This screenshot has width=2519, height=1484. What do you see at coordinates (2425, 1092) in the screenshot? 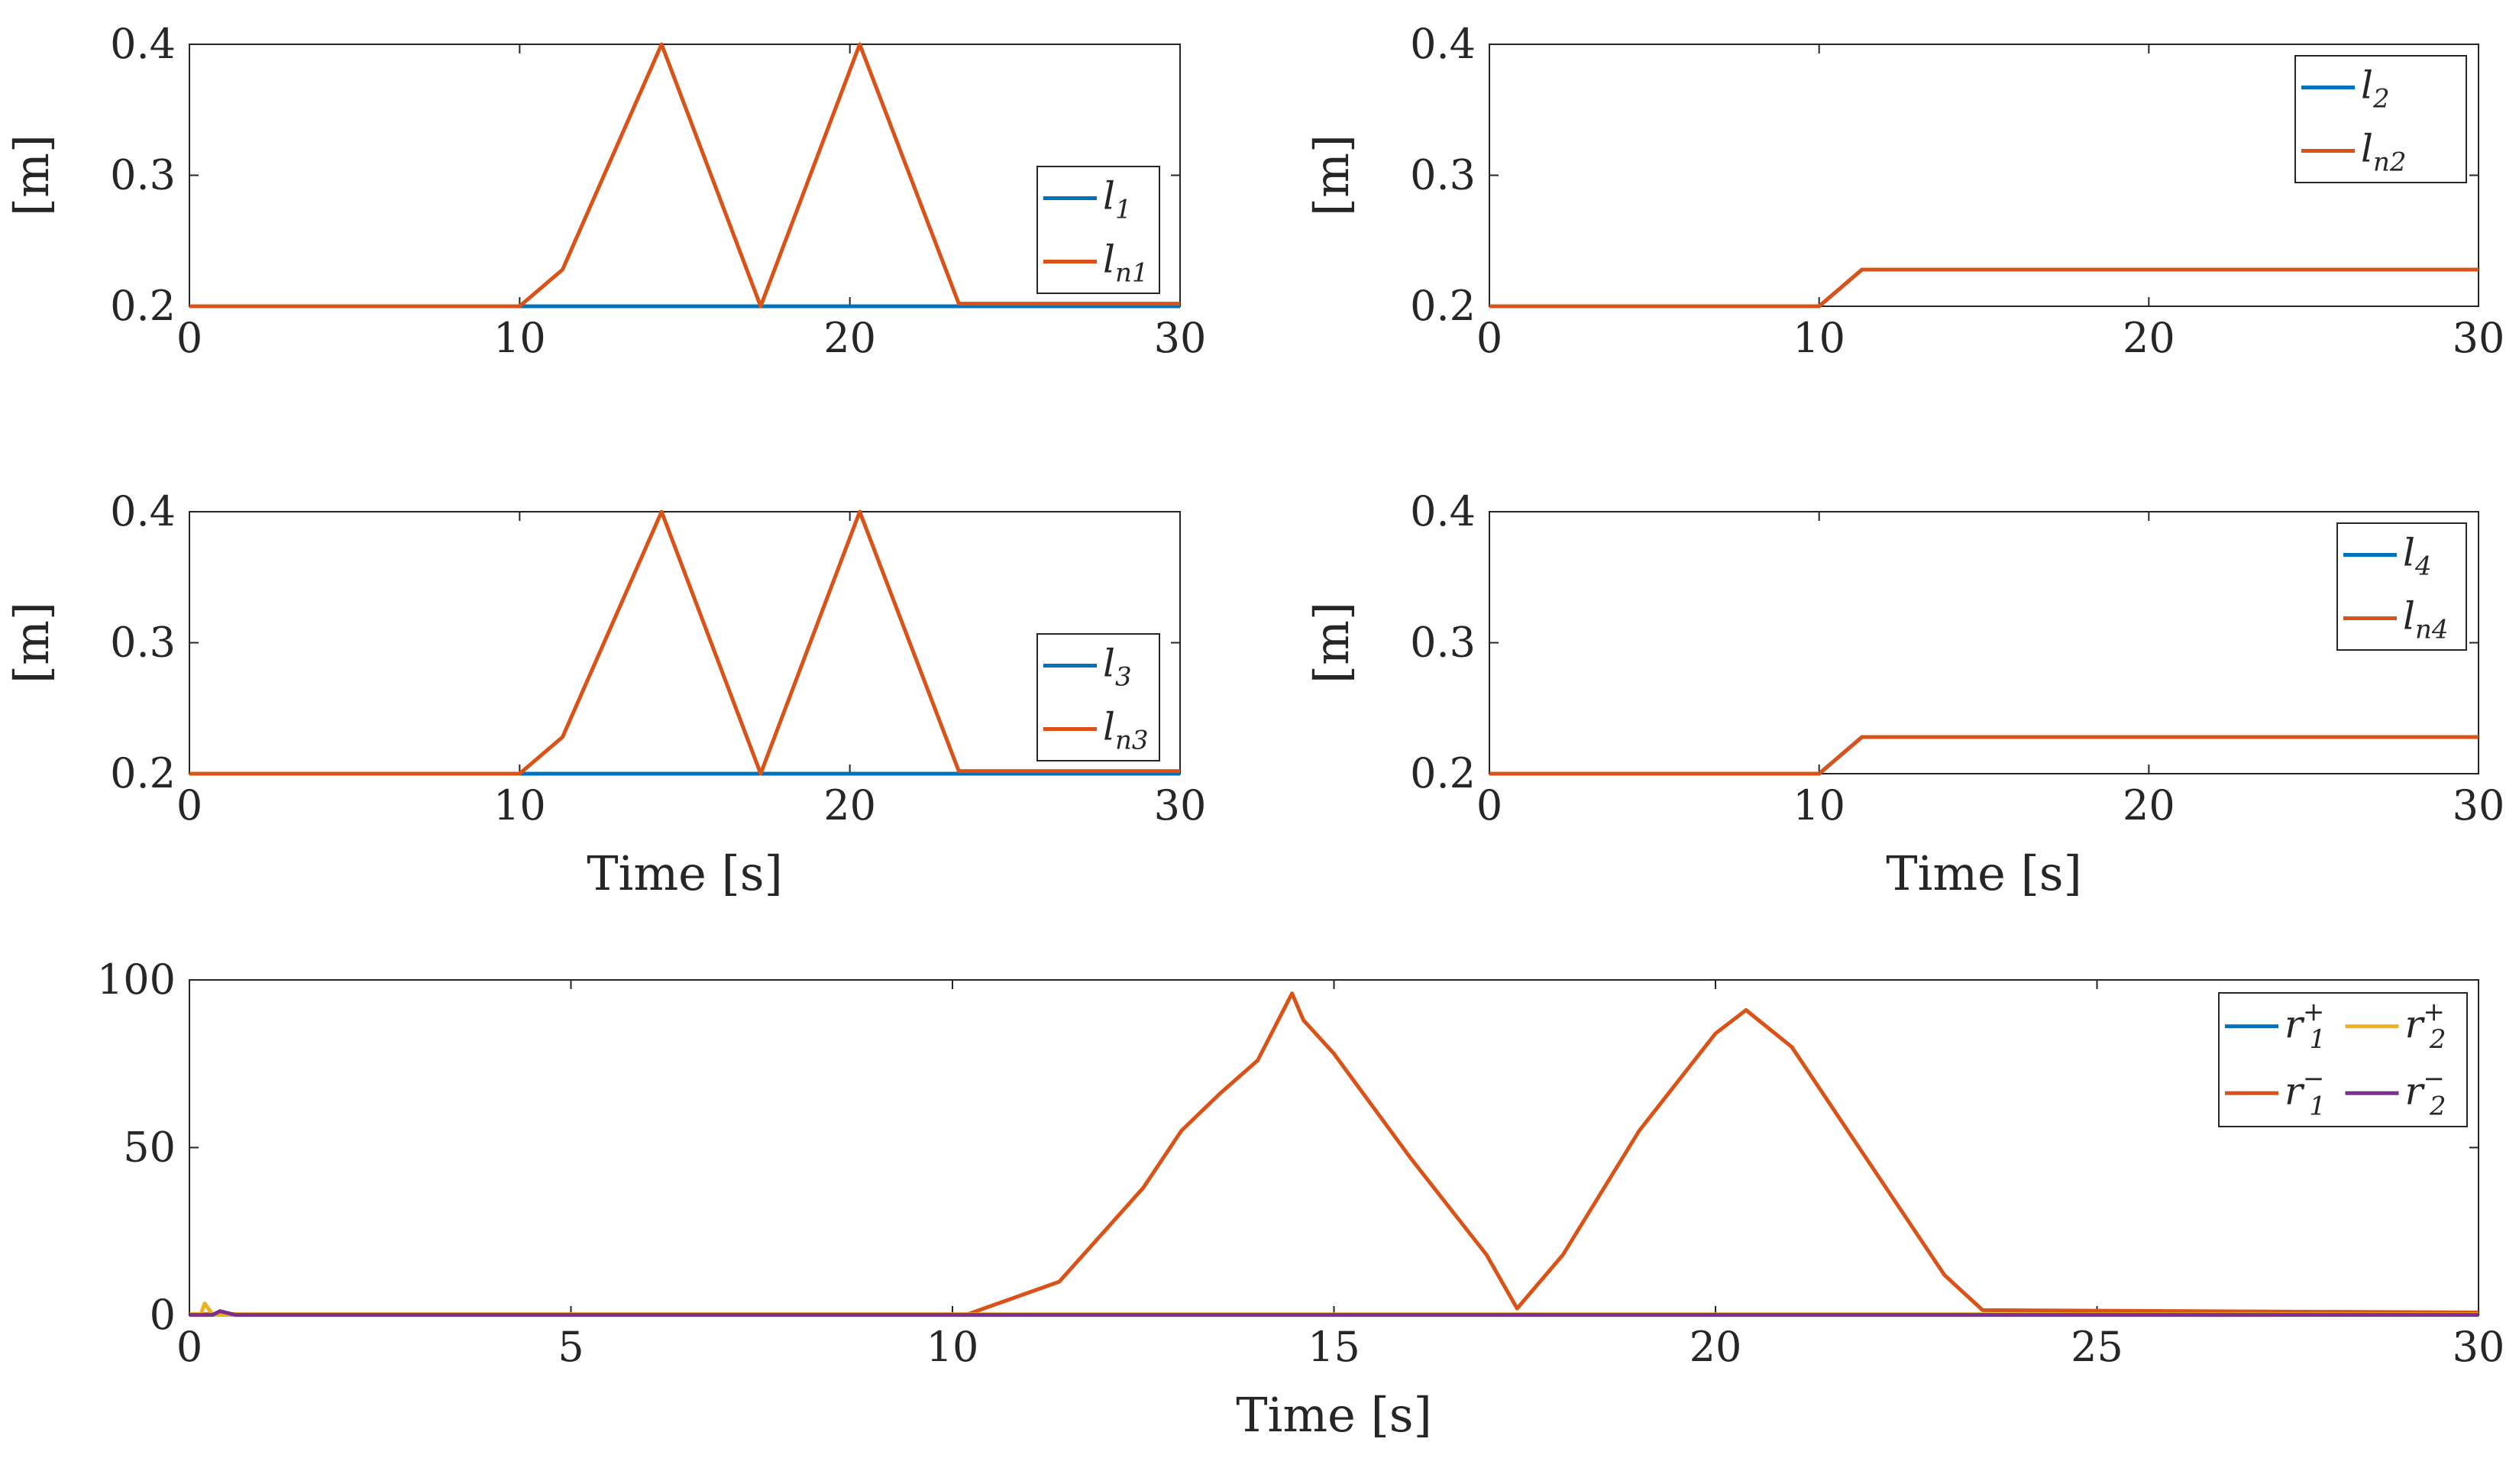
I see `legend-label: r− 2` at bounding box center [2425, 1092].